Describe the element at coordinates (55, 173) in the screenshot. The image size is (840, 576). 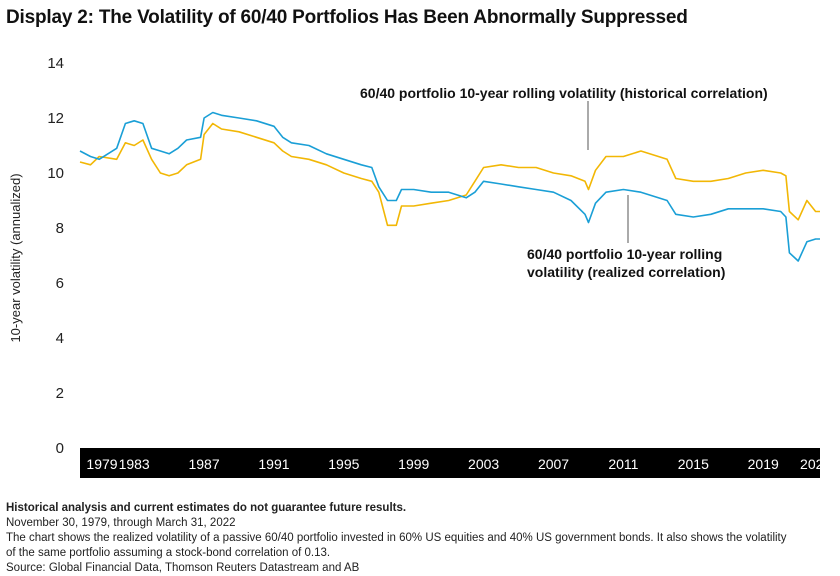
I see `y-tick-label: 10` at that location.